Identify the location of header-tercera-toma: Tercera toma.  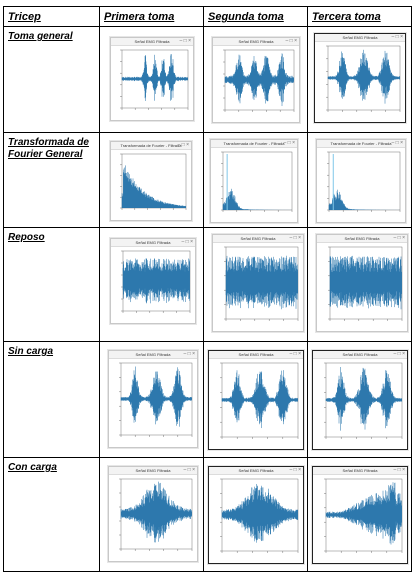
(359, 16).